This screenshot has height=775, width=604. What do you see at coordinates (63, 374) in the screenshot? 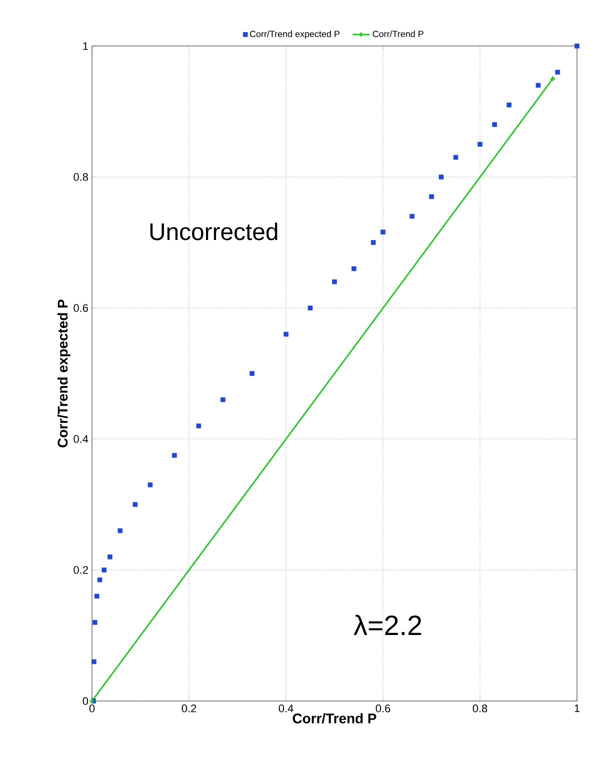
I see `y-axis-title: Corr/Trend expected P` at bounding box center [63, 374].